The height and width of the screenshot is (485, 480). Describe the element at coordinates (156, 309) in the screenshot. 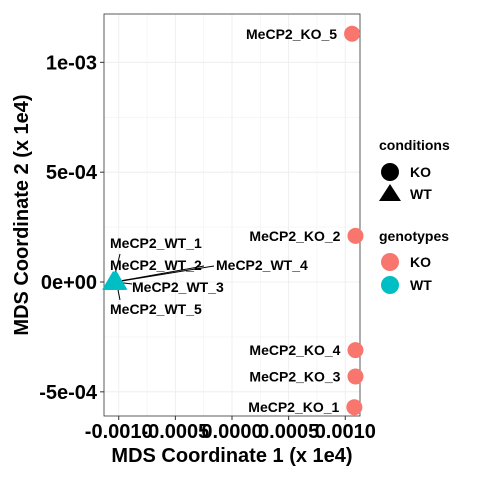

I see `point-label: MeCP2_WT_5` at that location.